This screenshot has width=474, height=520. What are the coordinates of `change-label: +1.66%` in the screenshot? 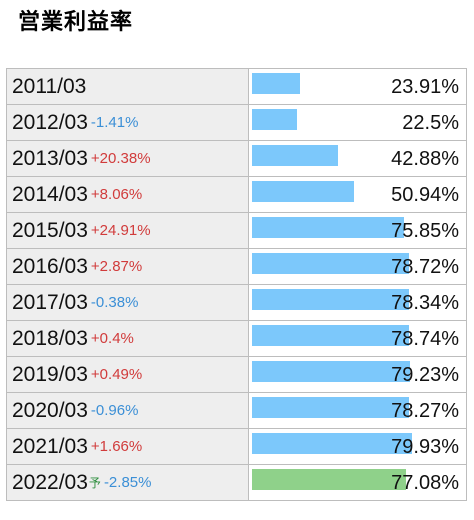 It's located at (116, 446).